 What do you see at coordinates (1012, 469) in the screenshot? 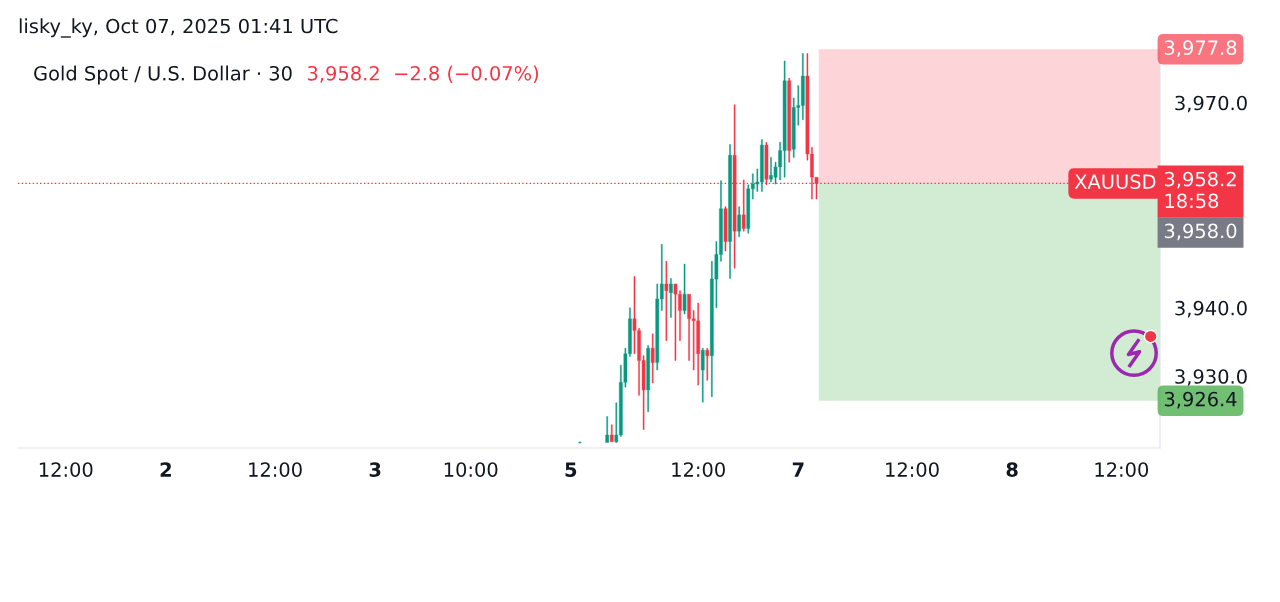
I see `x-tick-label: 8` at bounding box center [1012, 469].